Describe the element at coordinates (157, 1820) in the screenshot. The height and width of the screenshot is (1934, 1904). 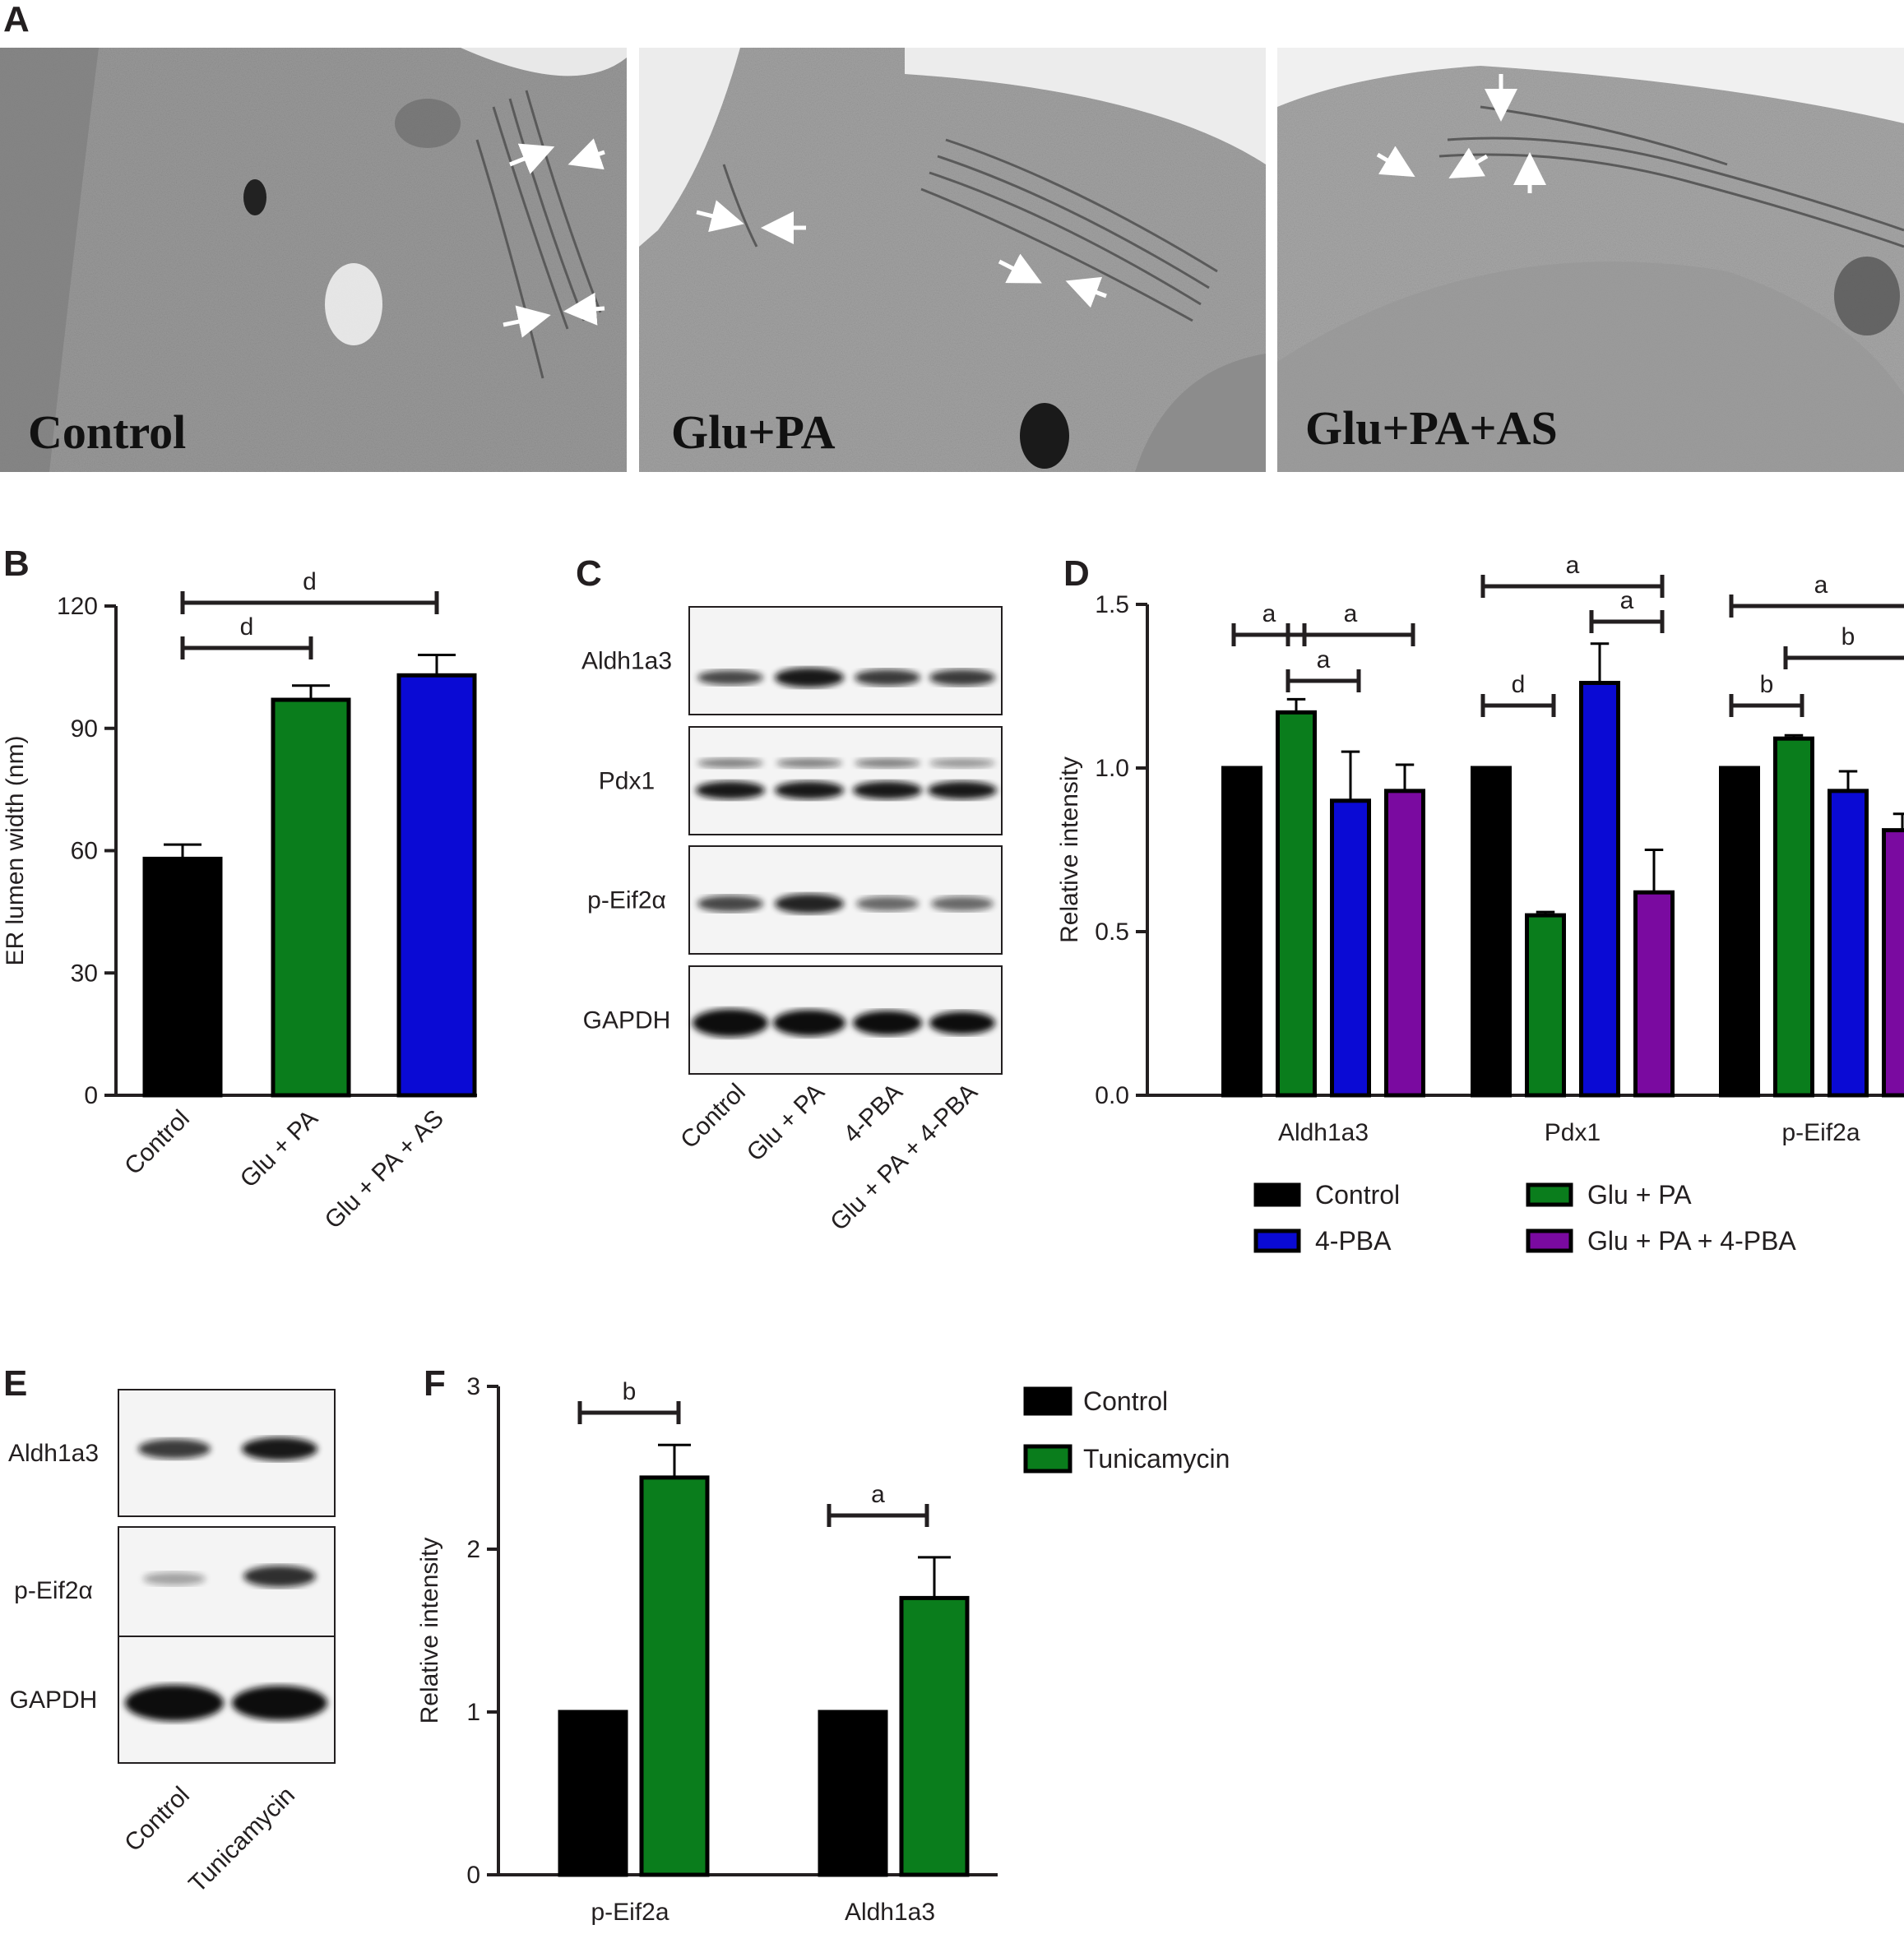
I see `blot-e-lane-label: Control` at that location.